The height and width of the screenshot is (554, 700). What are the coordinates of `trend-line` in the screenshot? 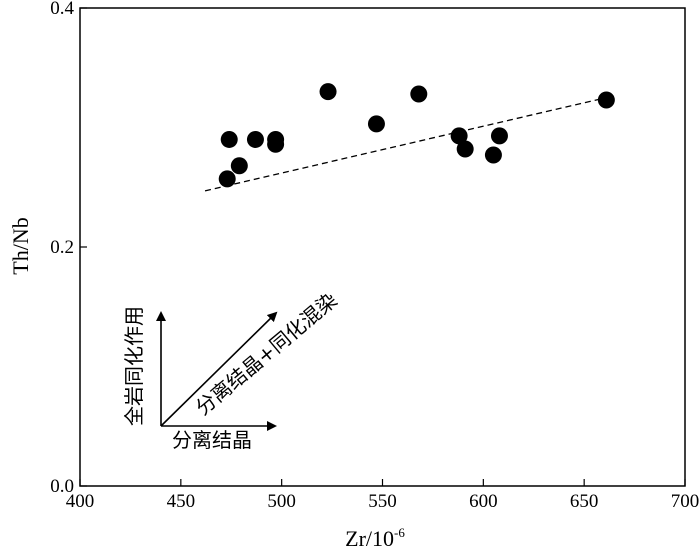 It's located at (405, 144).